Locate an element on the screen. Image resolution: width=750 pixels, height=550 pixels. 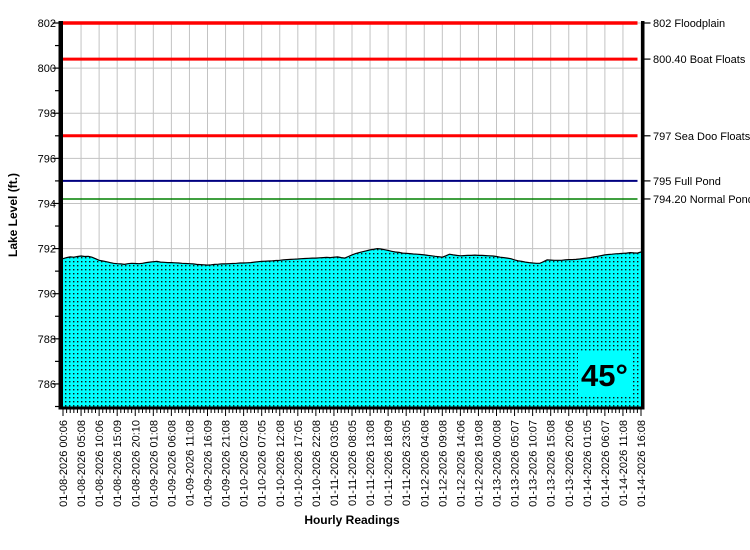
x-tick-label: 01-12-2026 19:08 is located at coordinates (479, 463).